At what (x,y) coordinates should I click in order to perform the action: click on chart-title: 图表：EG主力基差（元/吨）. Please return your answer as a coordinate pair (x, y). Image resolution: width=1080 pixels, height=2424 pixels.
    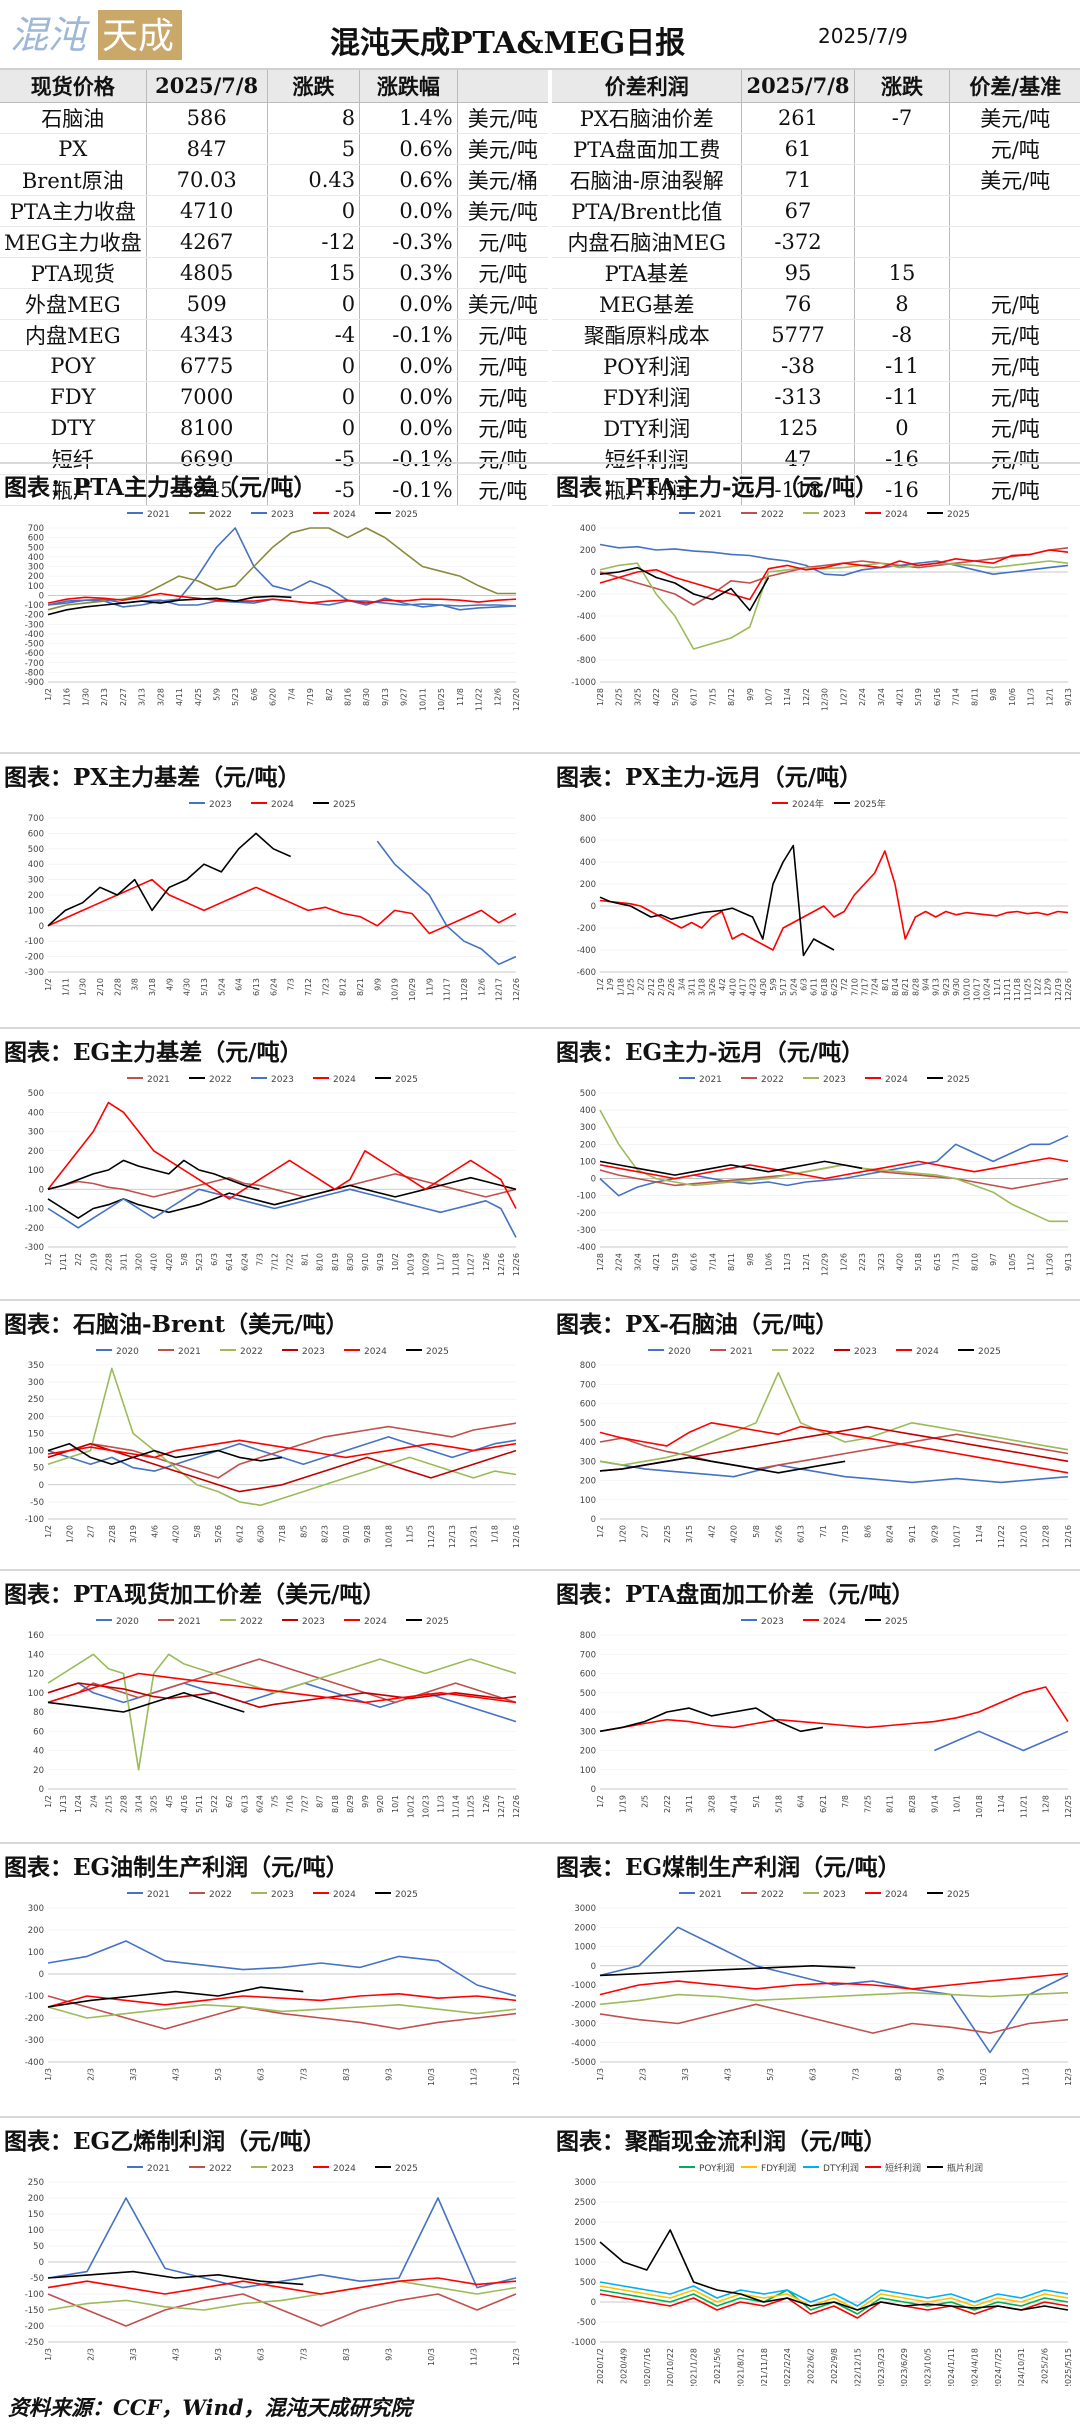
    Looking at the image, I should click on (153, 1052).